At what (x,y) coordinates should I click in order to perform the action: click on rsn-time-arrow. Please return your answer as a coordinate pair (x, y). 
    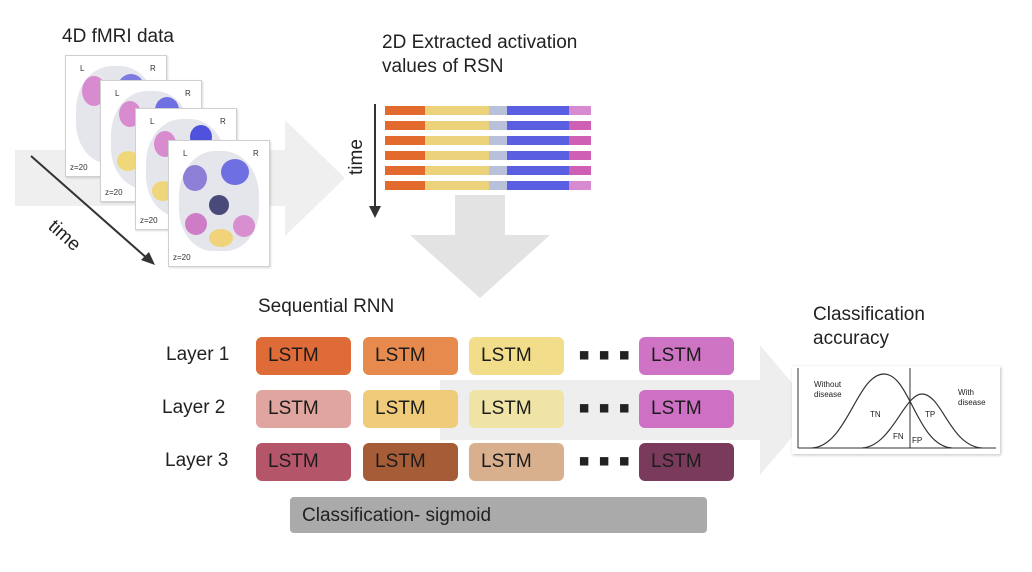
    Looking at the image, I should click on (375, 161).